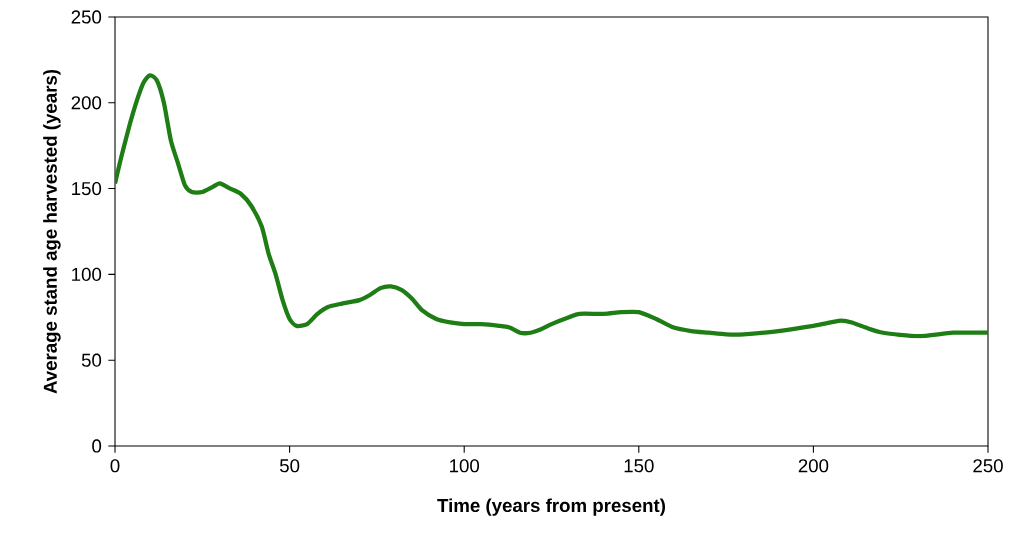 The height and width of the screenshot is (548, 1015). I want to click on y-tick-label: 100, so click(87, 274).